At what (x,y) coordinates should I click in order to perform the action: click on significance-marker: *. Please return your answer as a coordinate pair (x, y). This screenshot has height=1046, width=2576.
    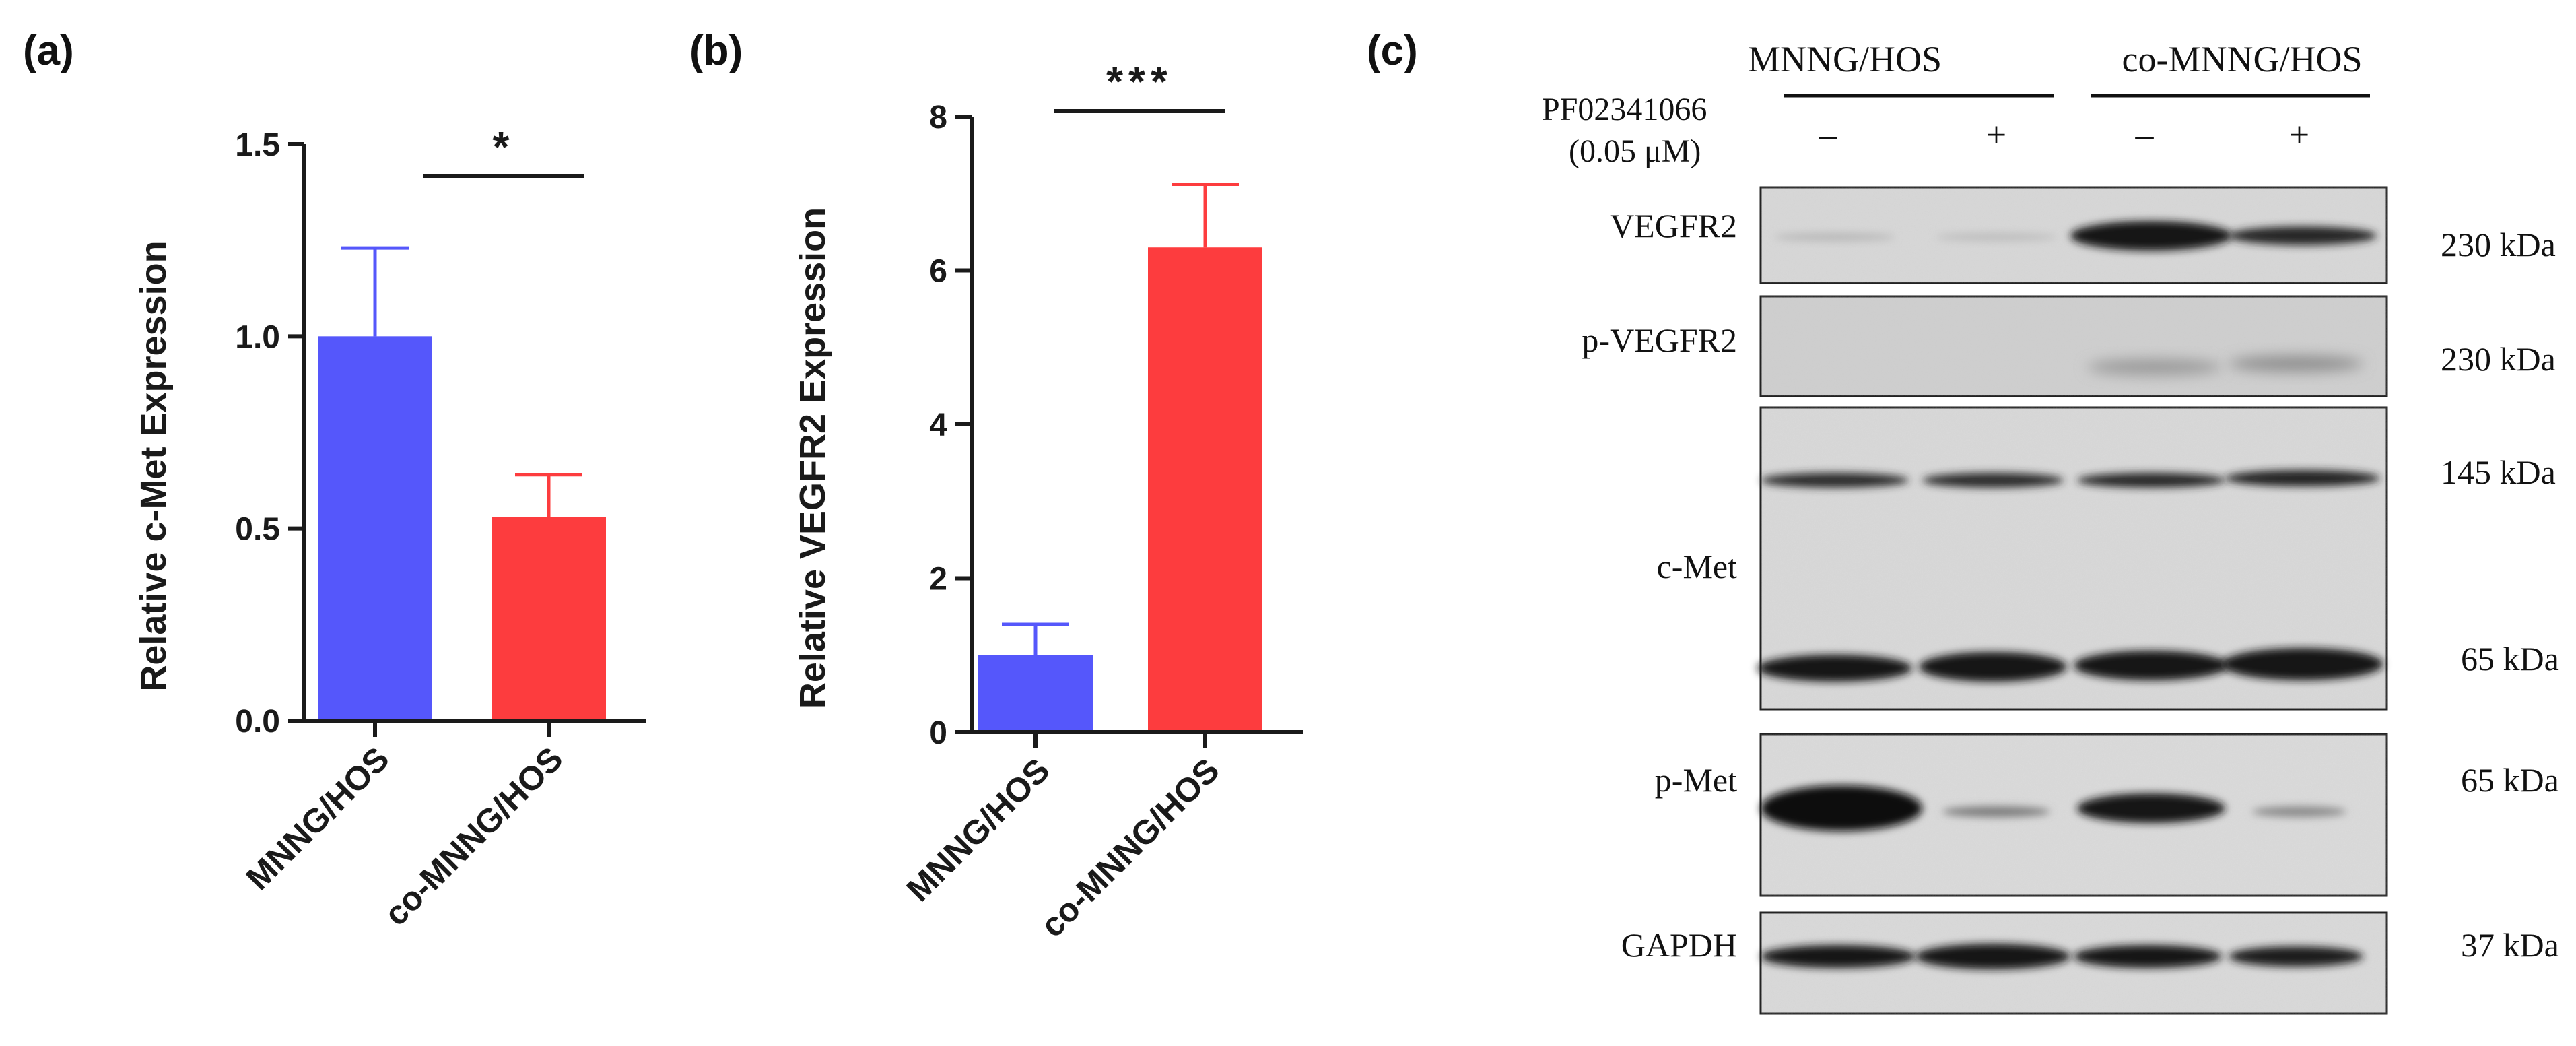
    Looking at the image, I should click on (504, 147).